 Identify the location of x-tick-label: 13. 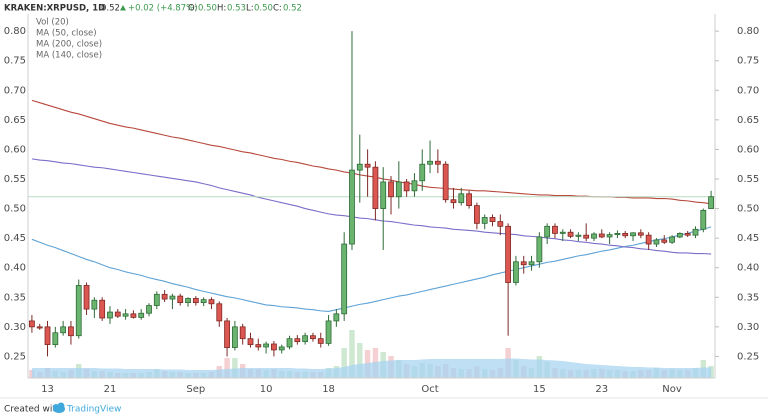
(47, 389).